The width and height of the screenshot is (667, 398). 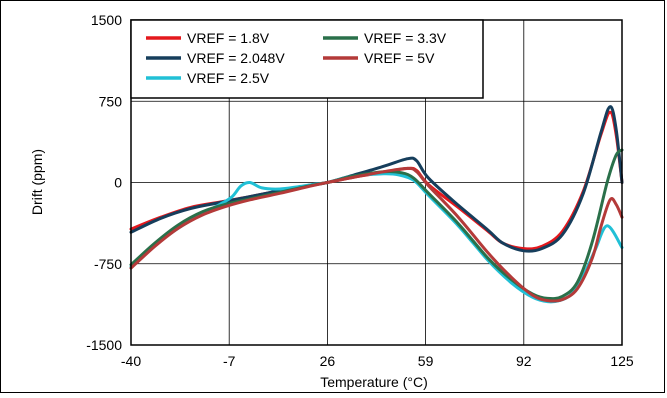 I want to click on x-tick-label: 59, so click(x=426, y=361).